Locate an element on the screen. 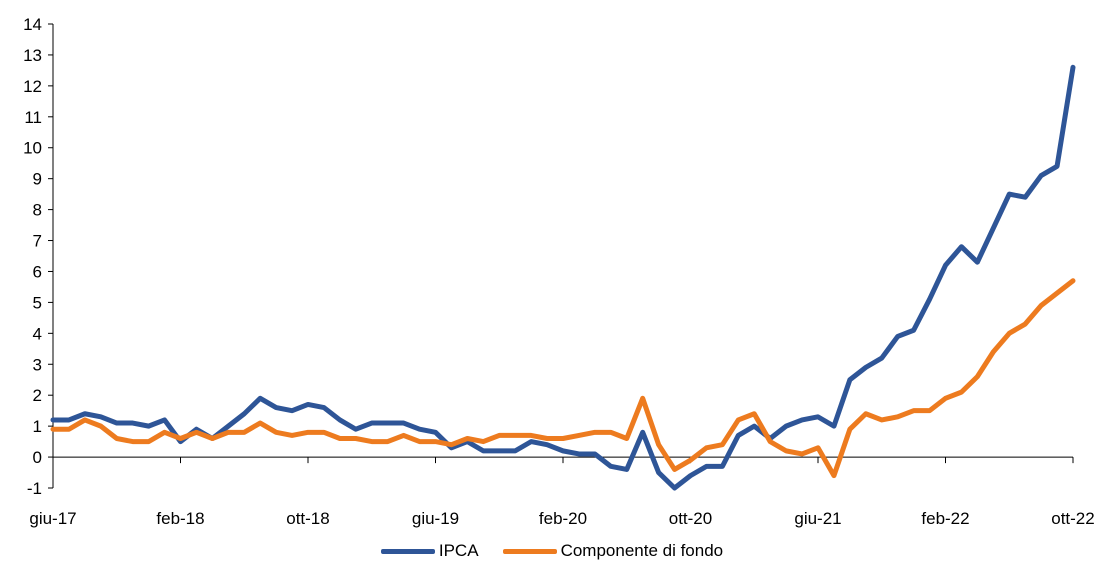 The height and width of the screenshot is (568, 1104). y-tick-label: 13 is located at coordinates (32, 55).